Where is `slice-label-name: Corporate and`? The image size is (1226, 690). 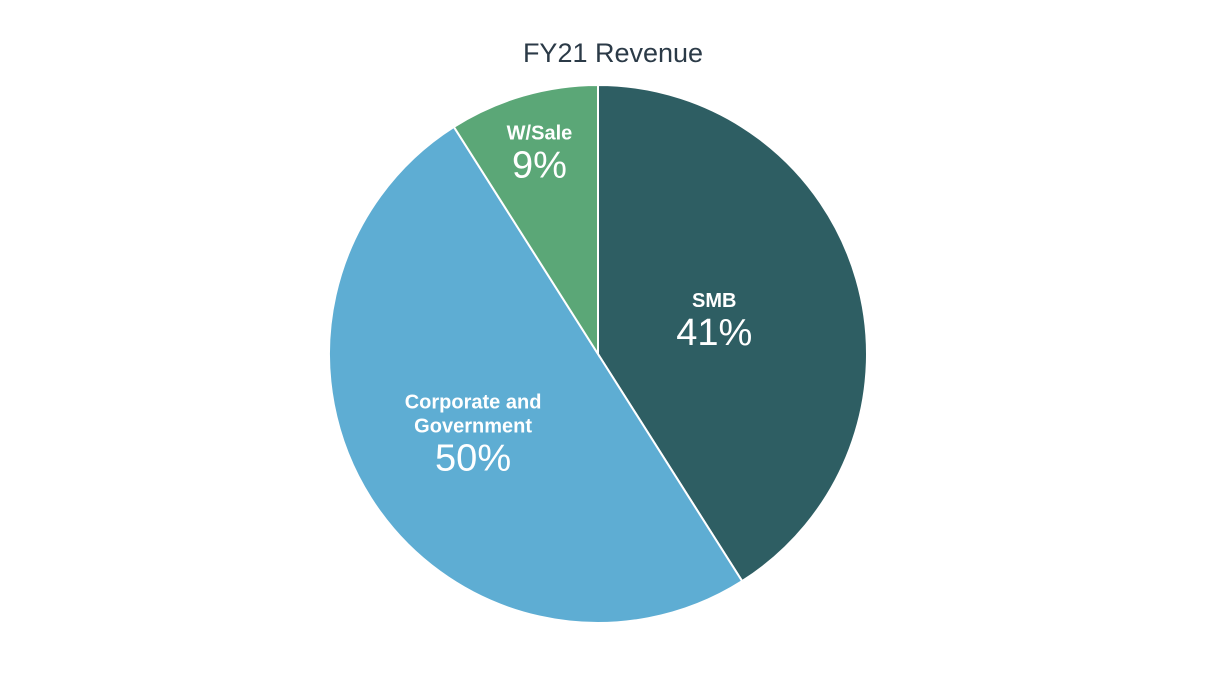 slice-label-name: Corporate and is located at coordinates (473, 402).